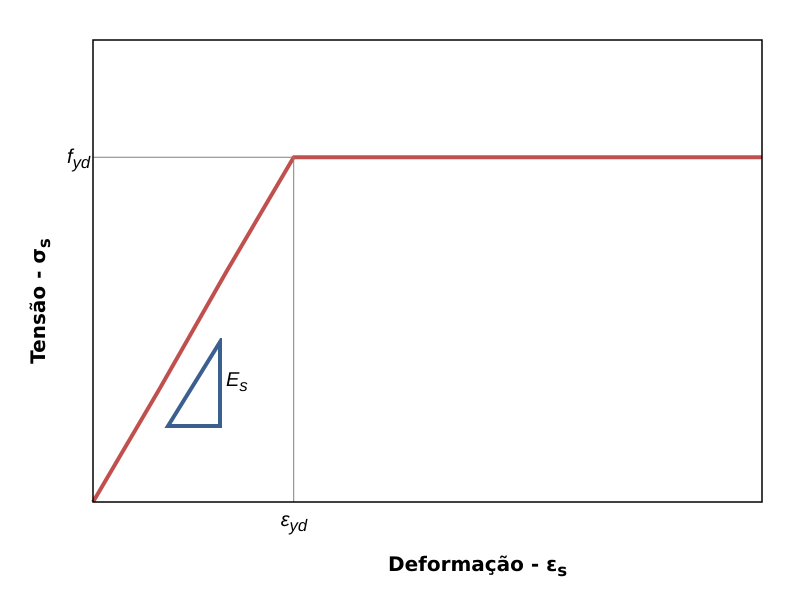 Image resolution: width=802 pixels, height=607 pixels. What do you see at coordinates (78, 159) in the screenshot?
I see `ref-line-label: f$_{yd}$` at bounding box center [78, 159].